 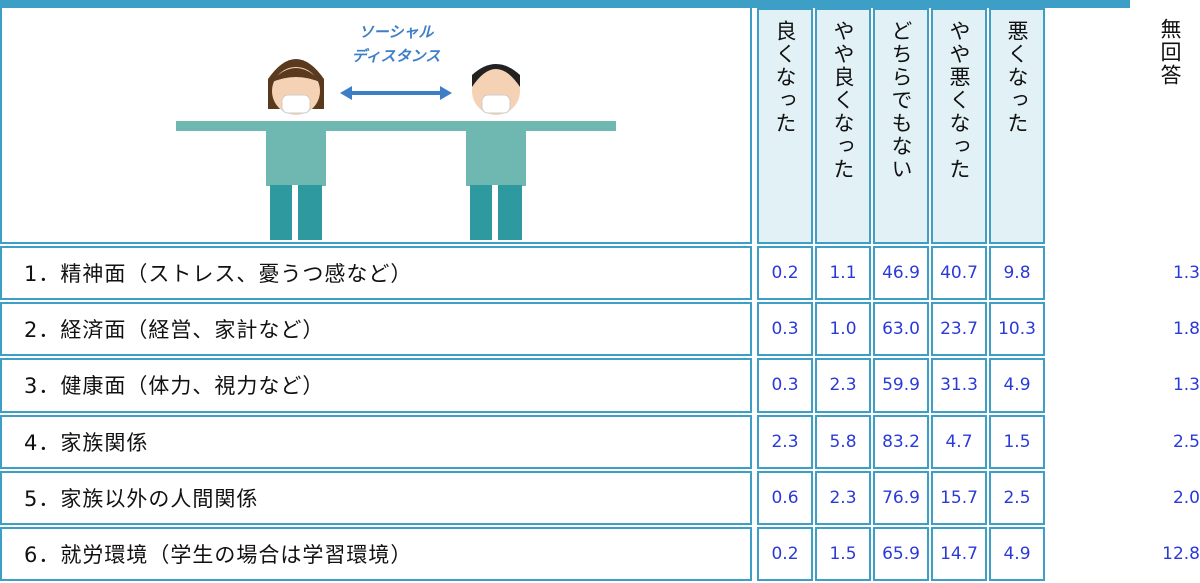 I want to click on row-label: 4．家族関係, so click(x=376, y=441).